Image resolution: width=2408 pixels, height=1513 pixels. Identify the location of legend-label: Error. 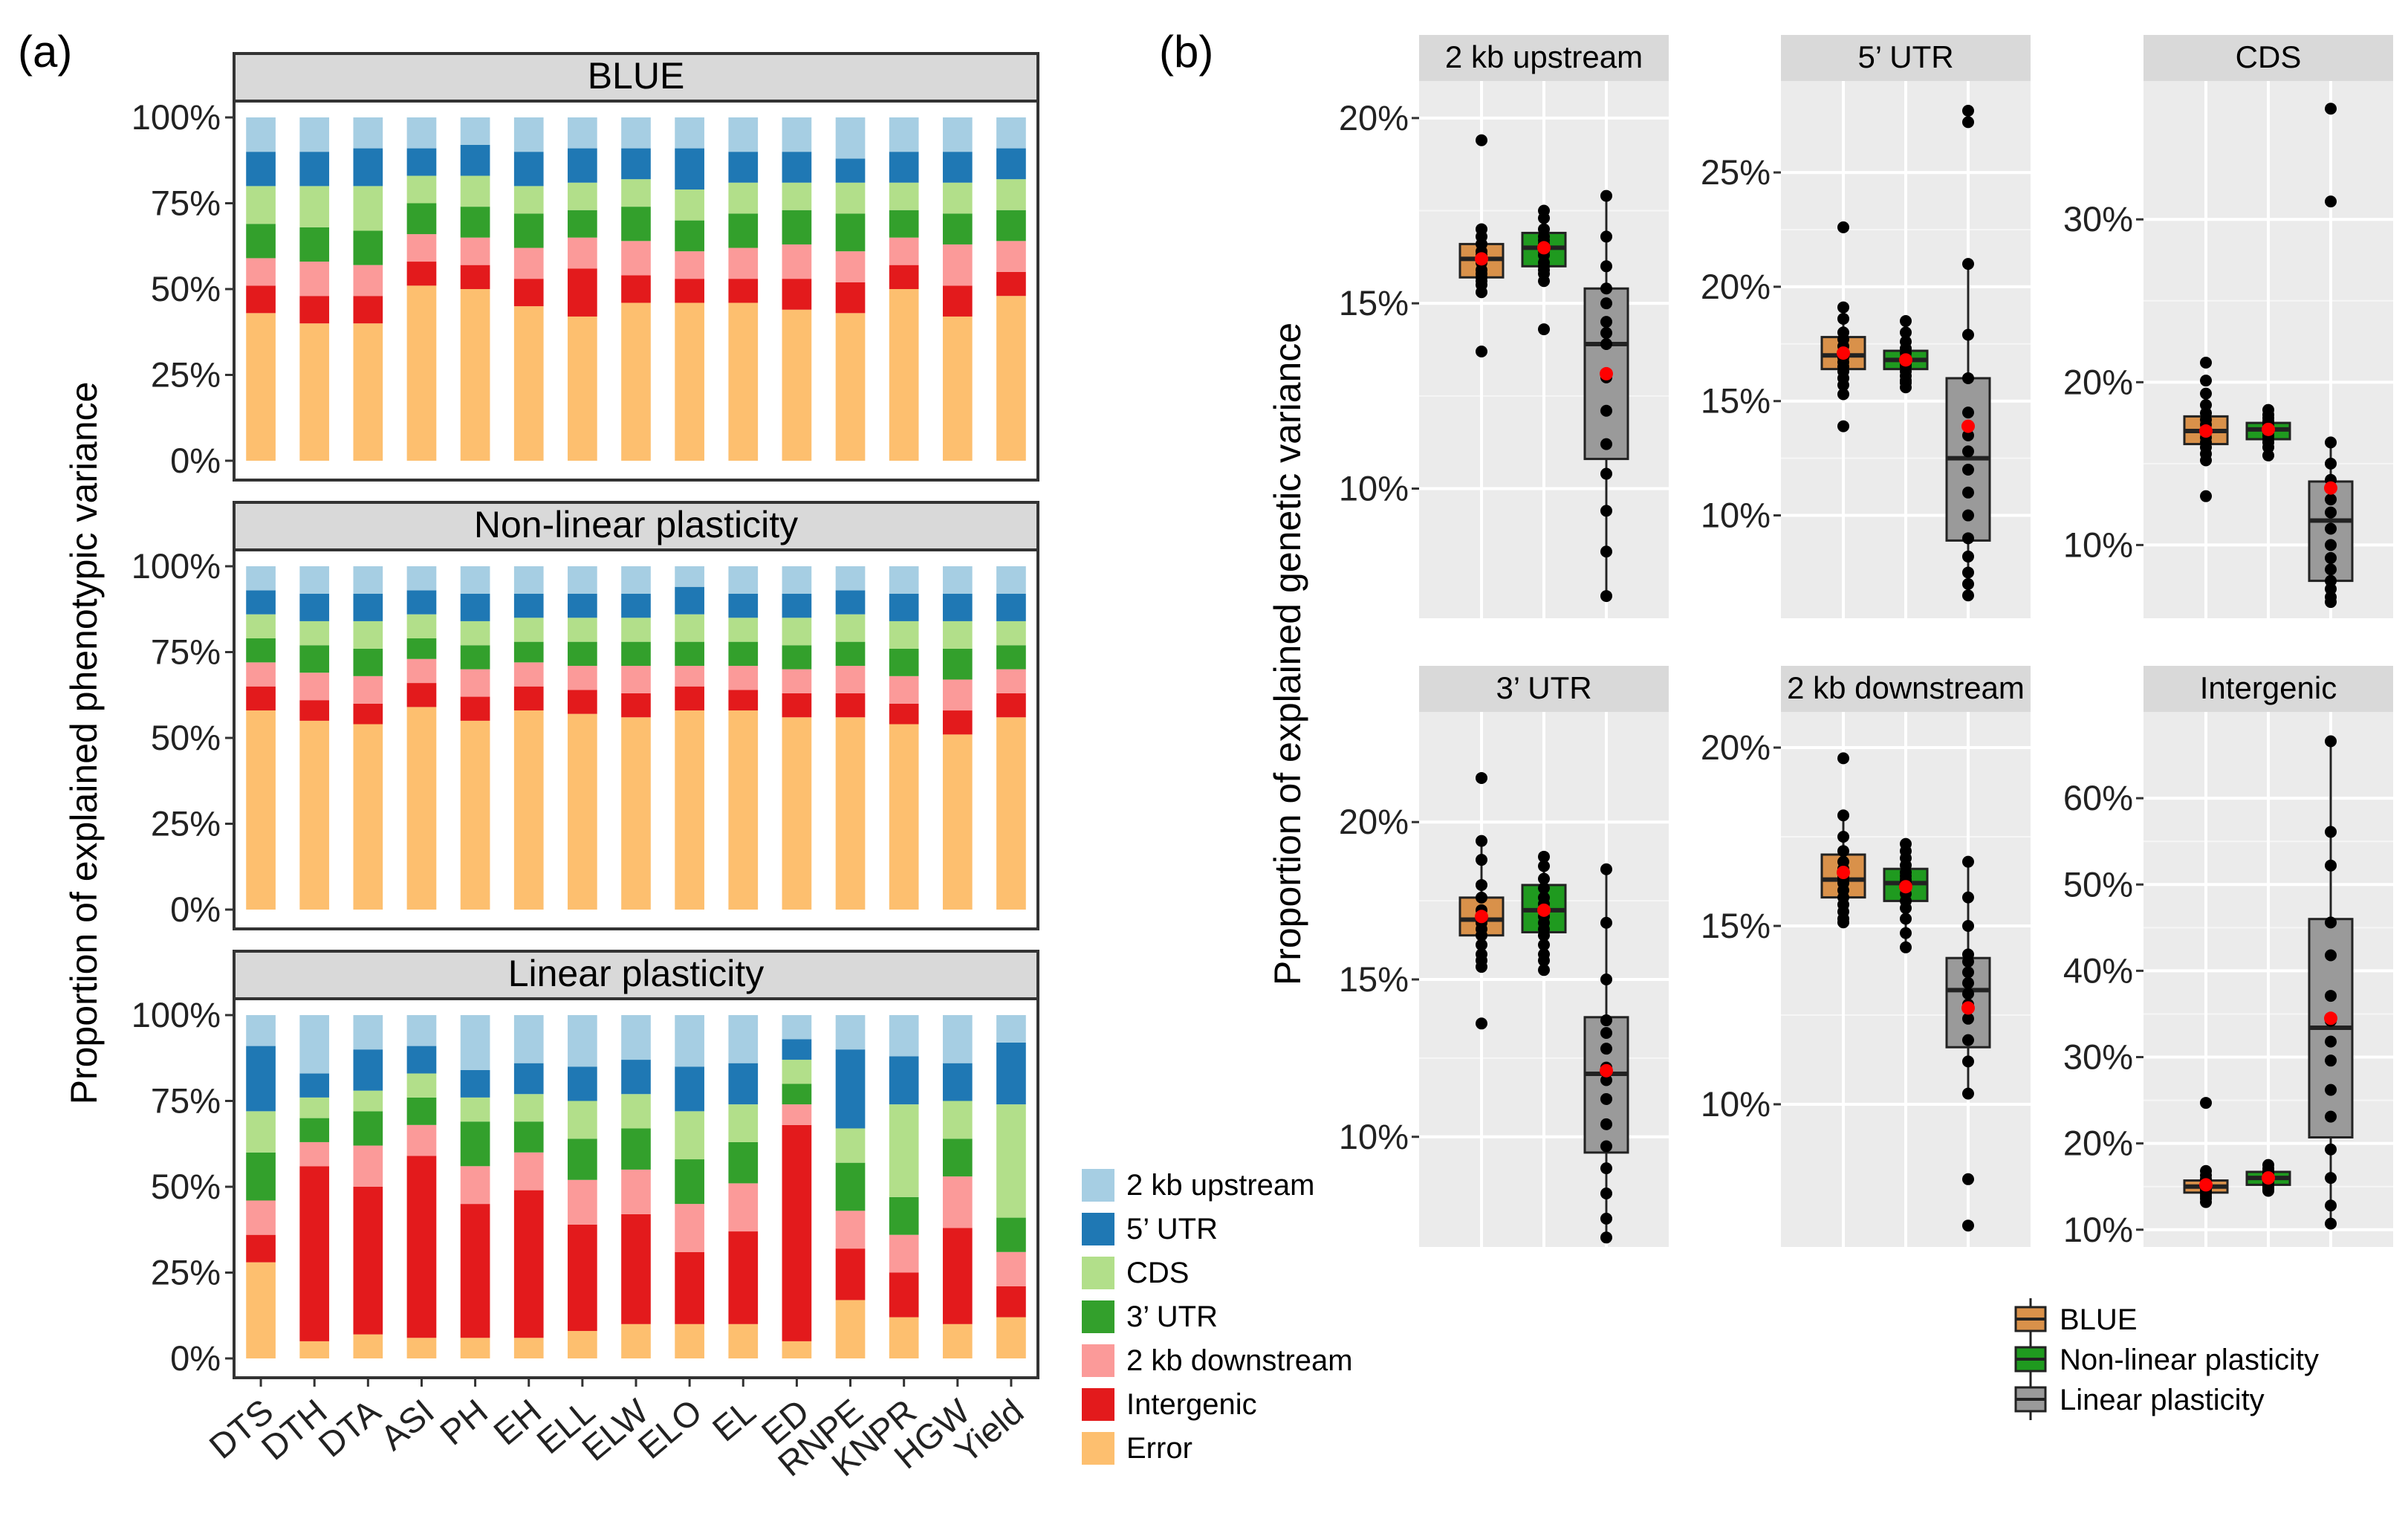
(1159, 1448).